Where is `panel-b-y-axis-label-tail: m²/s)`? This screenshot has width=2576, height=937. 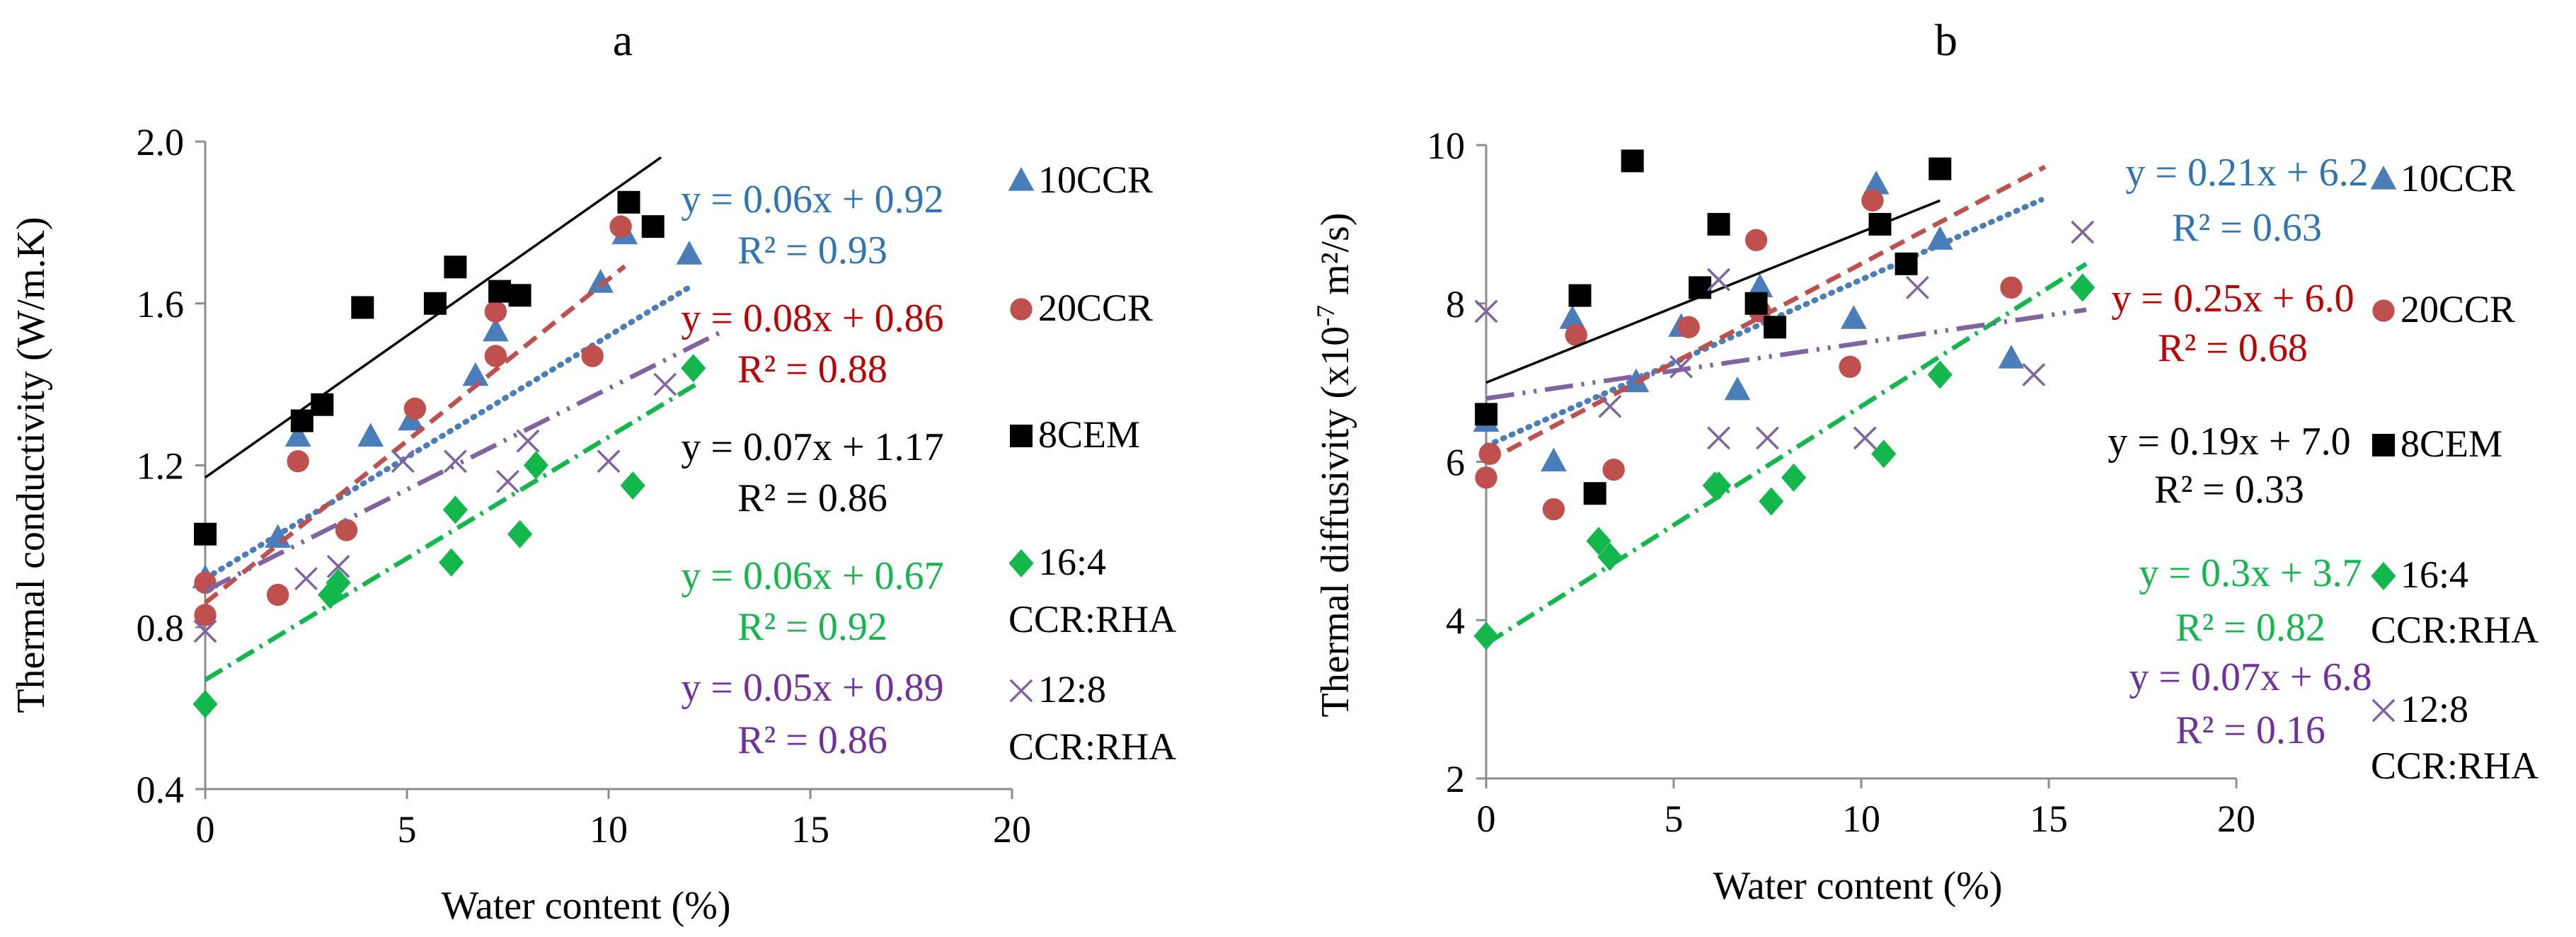
panel-b-y-axis-label-tail: m²/s) is located at coordinates (1335, 258).